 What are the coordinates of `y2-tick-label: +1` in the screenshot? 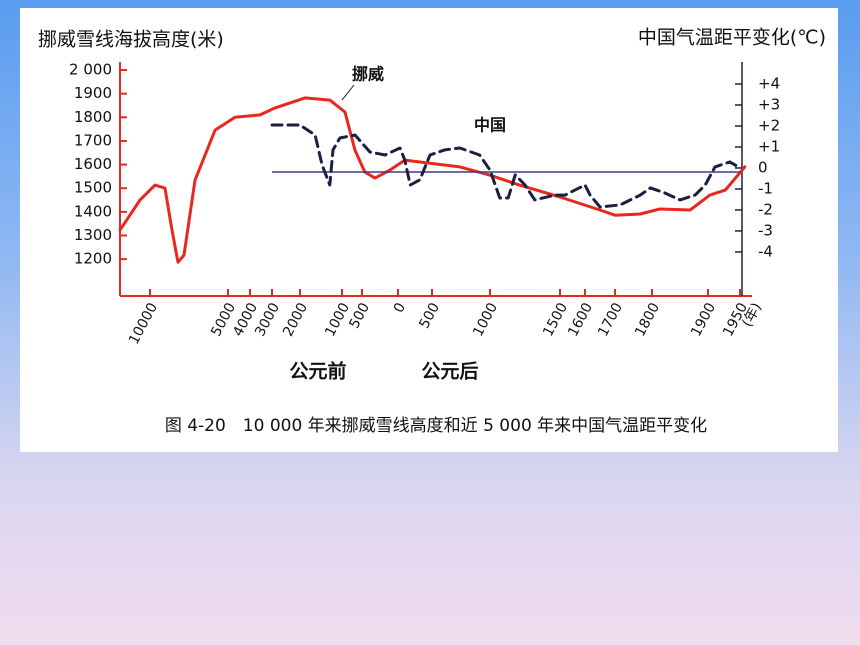 It's located at (769, 146).